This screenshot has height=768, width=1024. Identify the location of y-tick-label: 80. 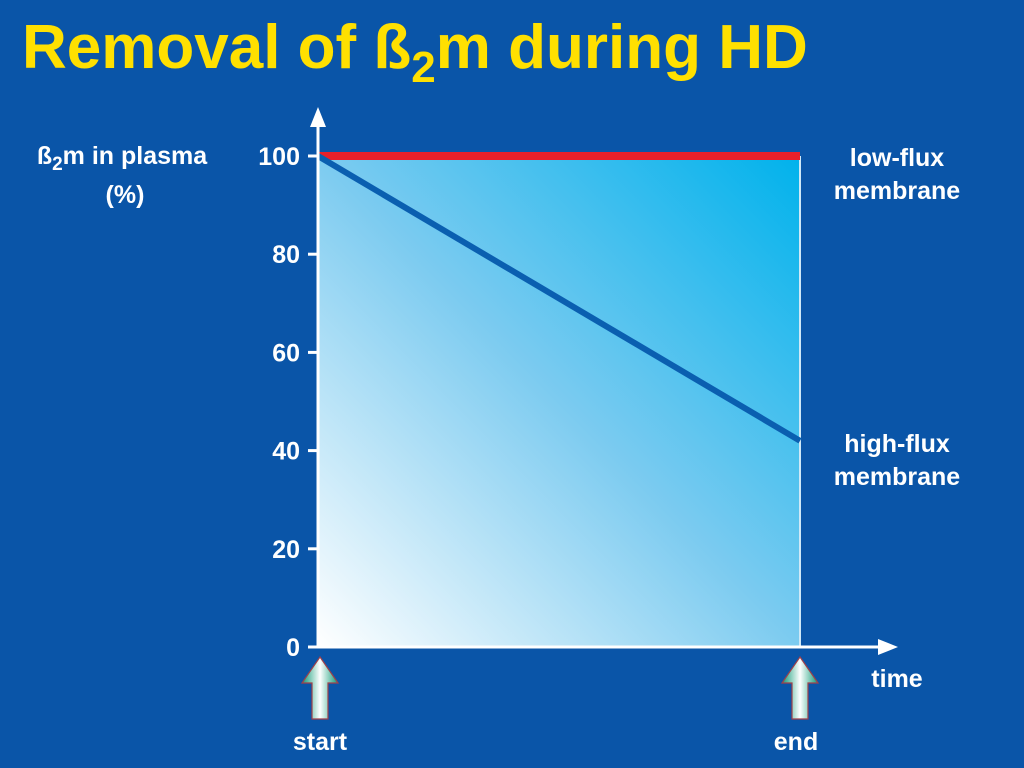
(286, 255).